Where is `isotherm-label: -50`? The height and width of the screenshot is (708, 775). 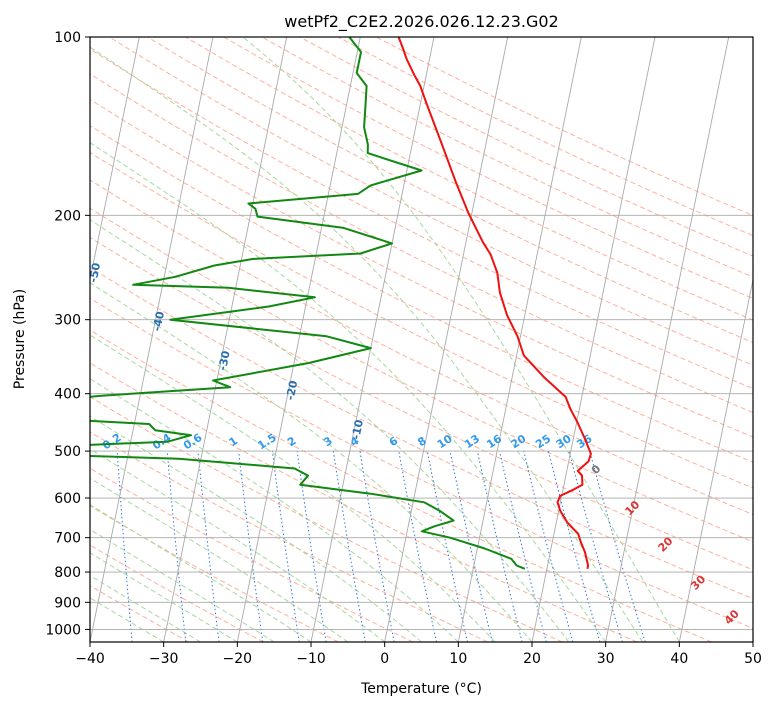
isotherm-label: -50 is located at coordinates (95, 272).